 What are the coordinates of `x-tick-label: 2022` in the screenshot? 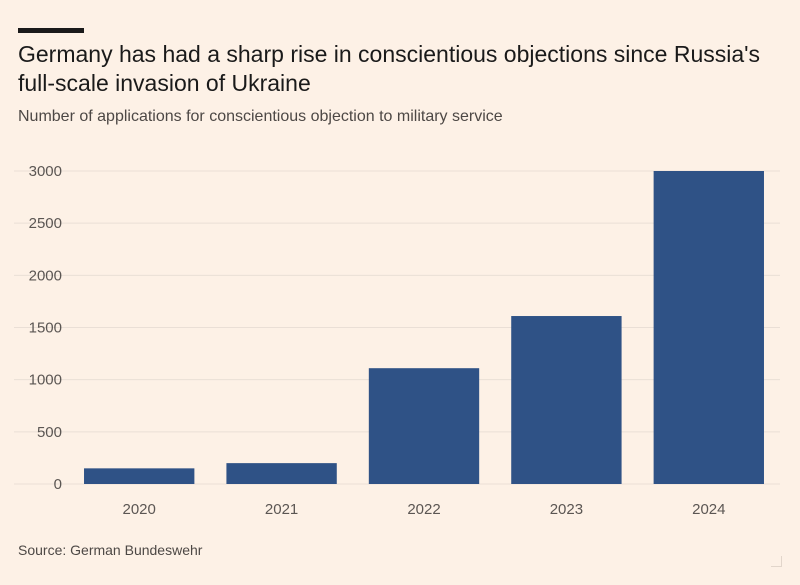 It's located at (423, 509).